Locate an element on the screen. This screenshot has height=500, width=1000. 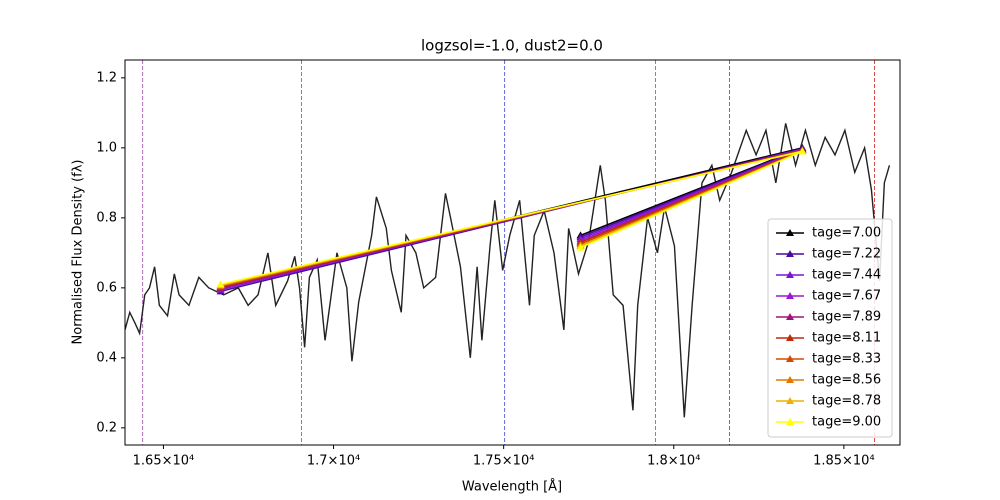
legend-label: tage=9.00 is located at coordinates (846, 422).